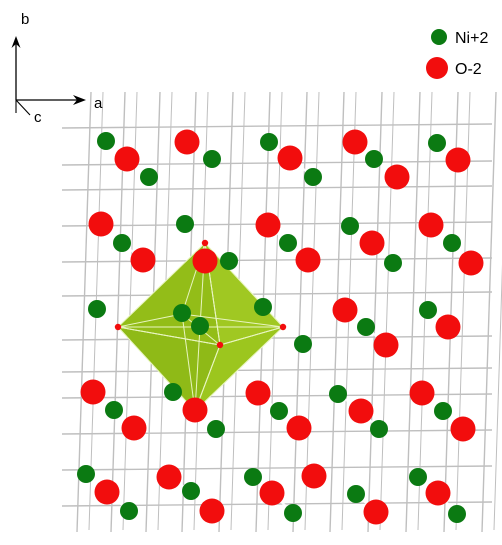 The height and width of the screenshot is (545, 502). I want to click on a-axis-label: a, so click(98, 103).